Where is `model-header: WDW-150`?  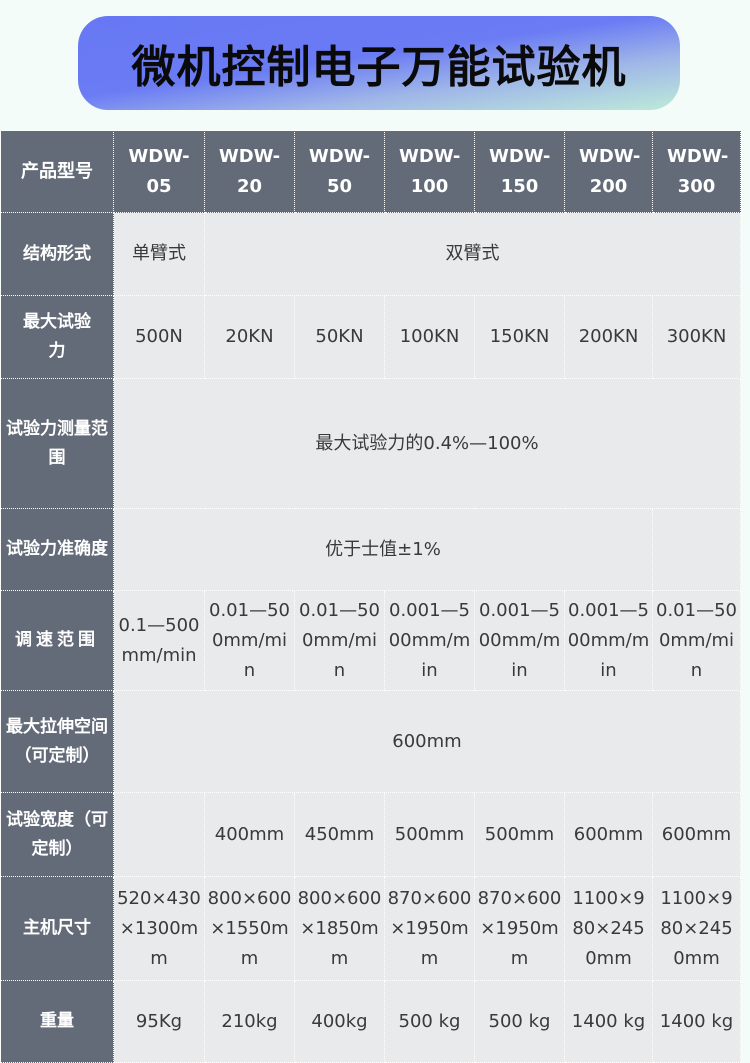 model-header: WDW-150 is located at coordinates (519, 171).